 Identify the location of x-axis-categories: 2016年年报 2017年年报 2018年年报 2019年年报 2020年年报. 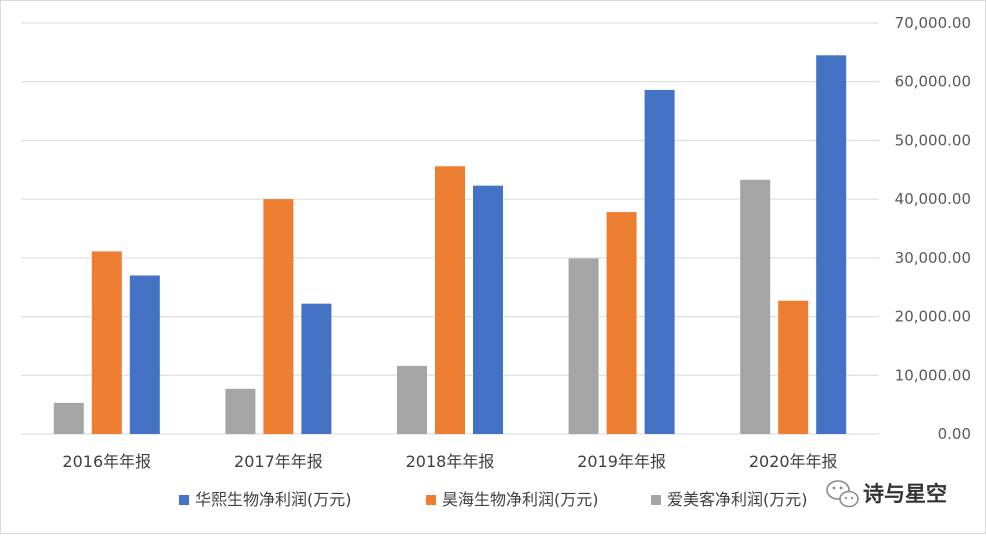
(449, 461).